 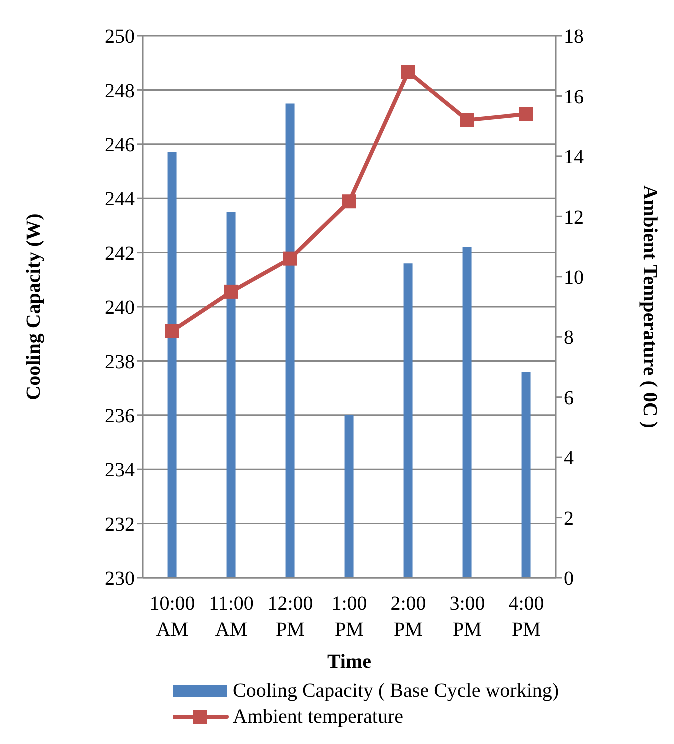 What do you see at coordinates (120, 579) in the screenshot?
I see `y-tick-label: 230` at bounding box center [120, 579].